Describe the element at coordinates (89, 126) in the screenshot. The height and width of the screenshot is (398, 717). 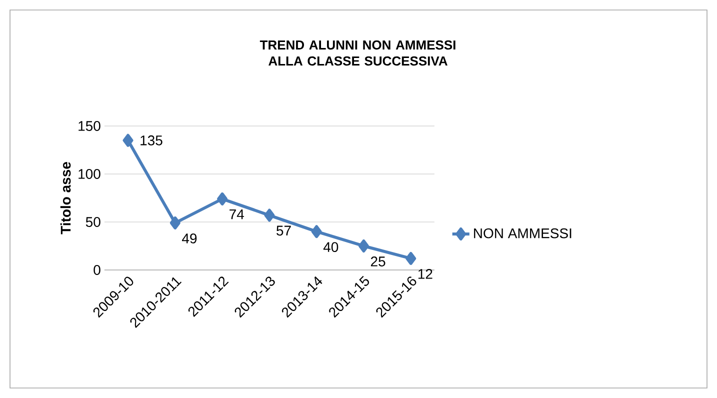
I see `y-tick-label: 150` at that location.